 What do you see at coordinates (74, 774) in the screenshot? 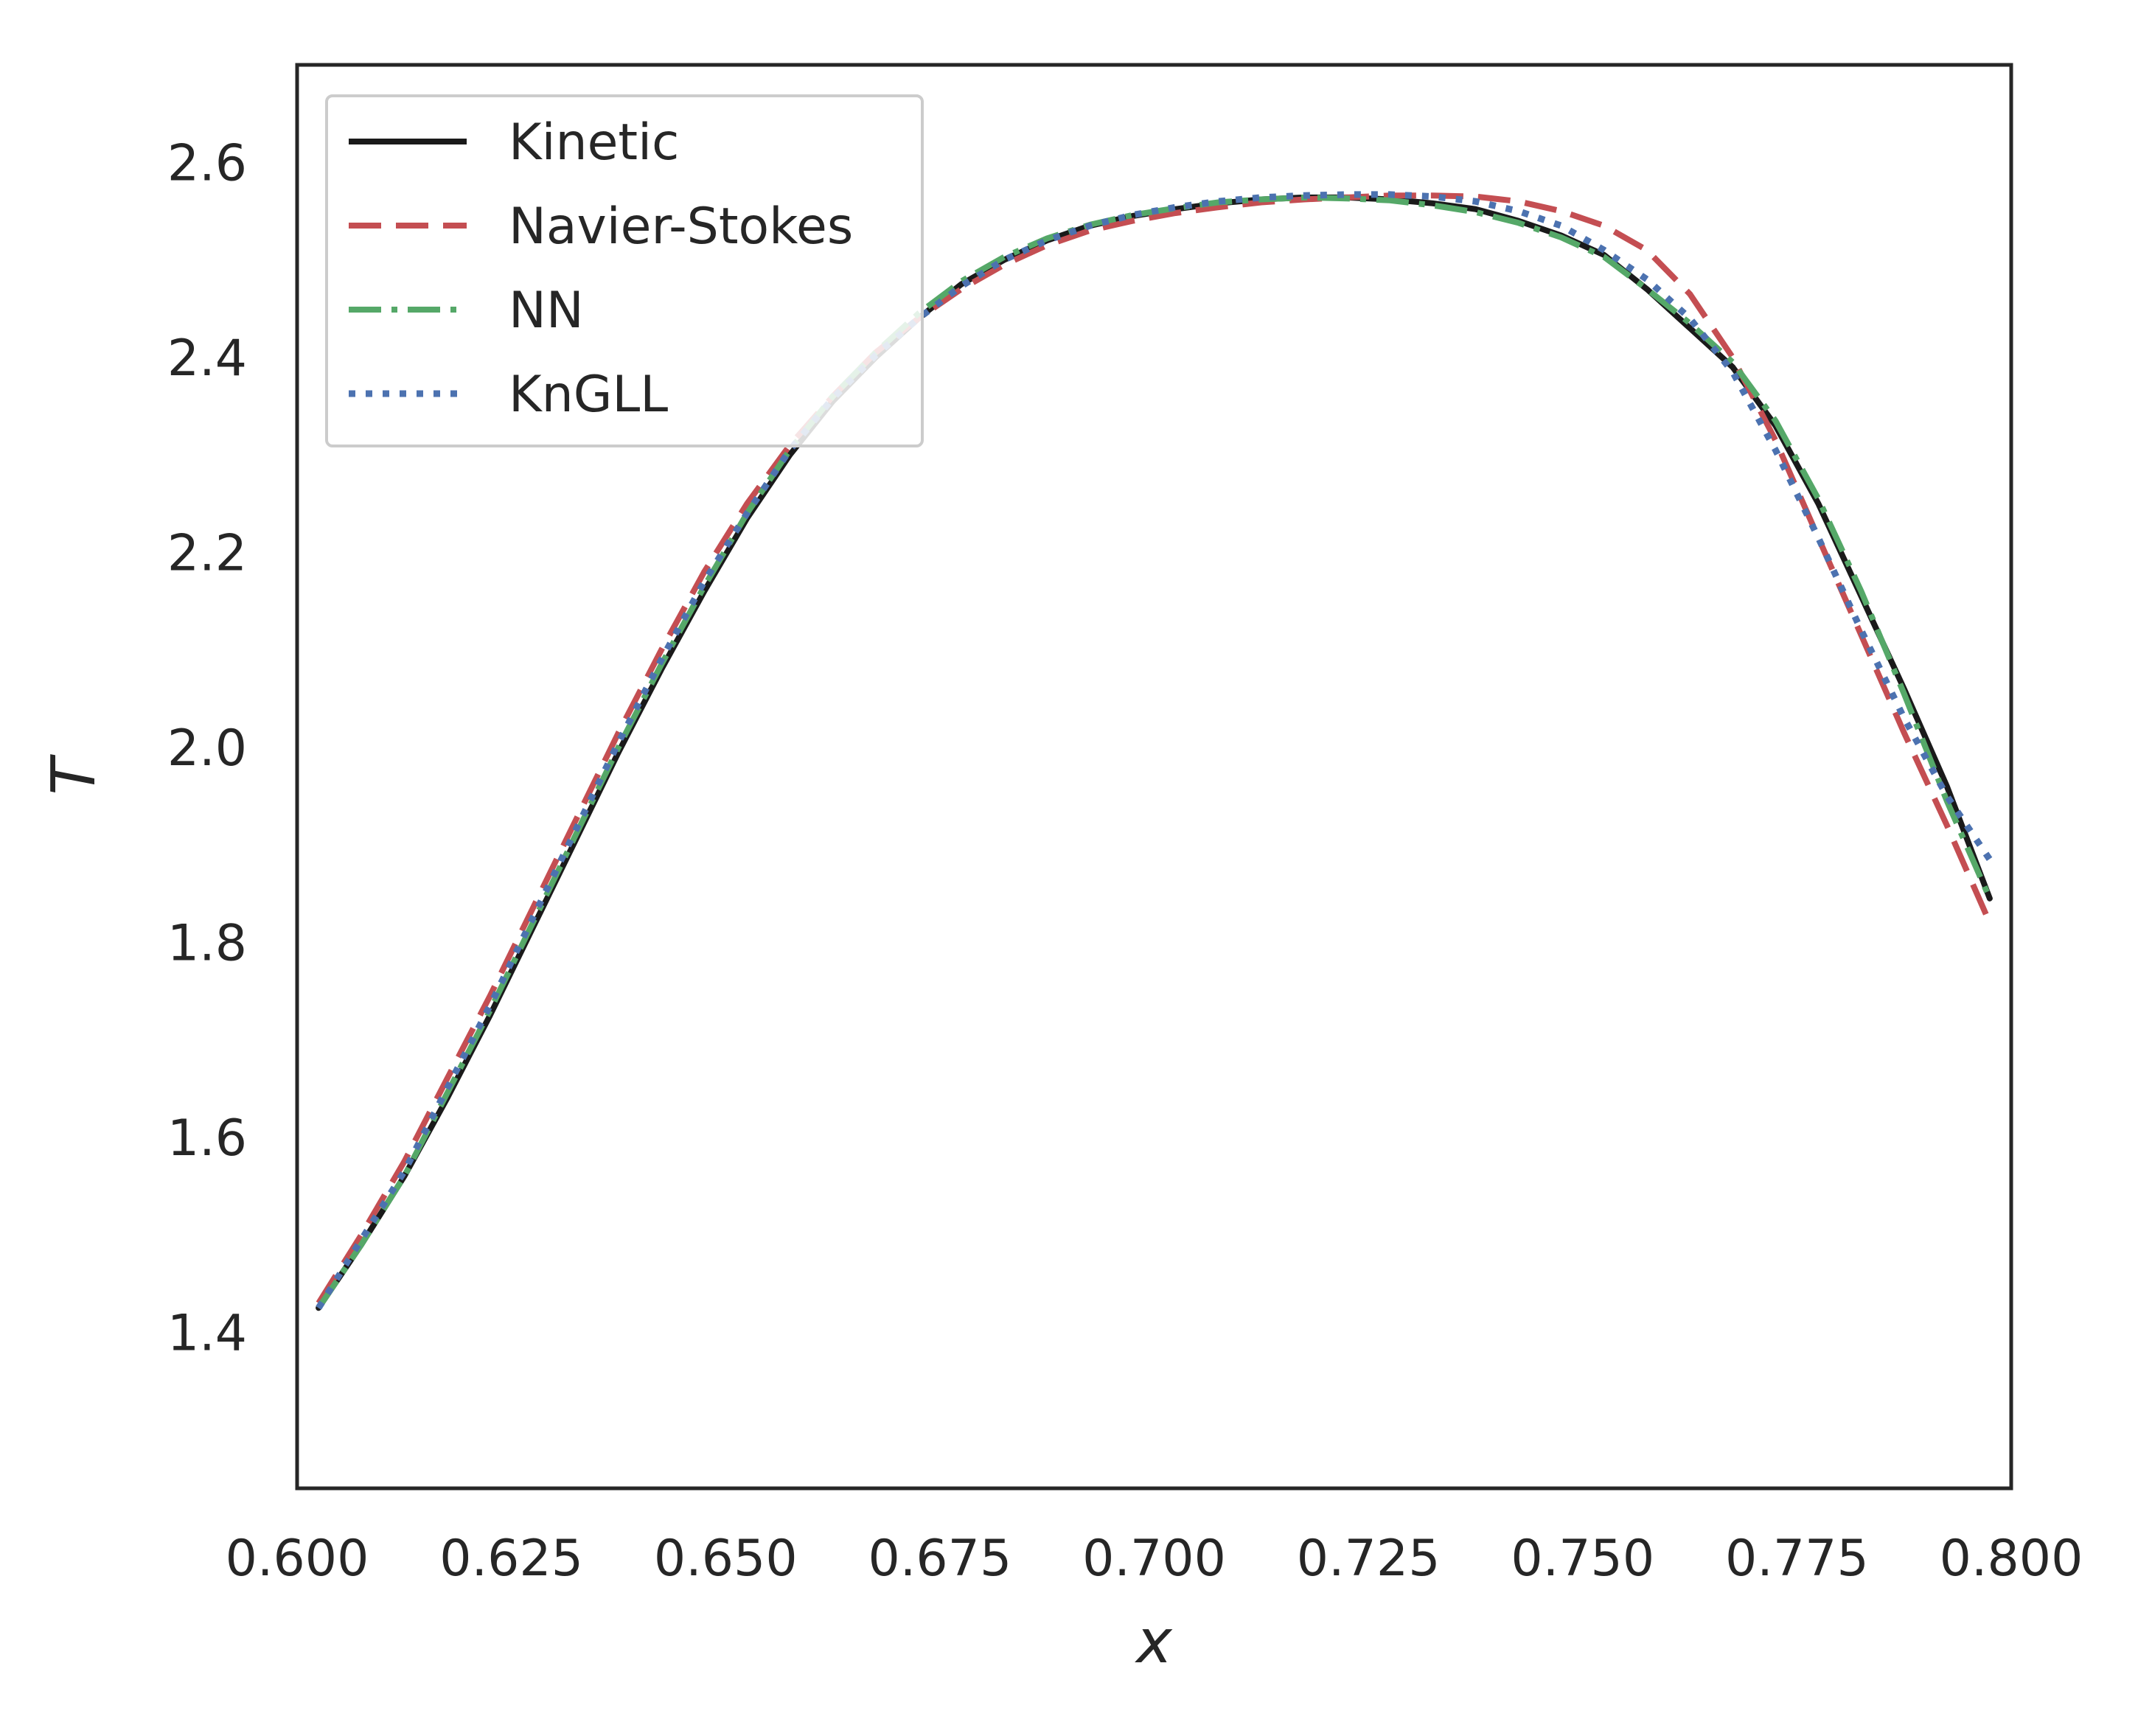
I see `y-axis-label: T` at bounding box center [74, 774].